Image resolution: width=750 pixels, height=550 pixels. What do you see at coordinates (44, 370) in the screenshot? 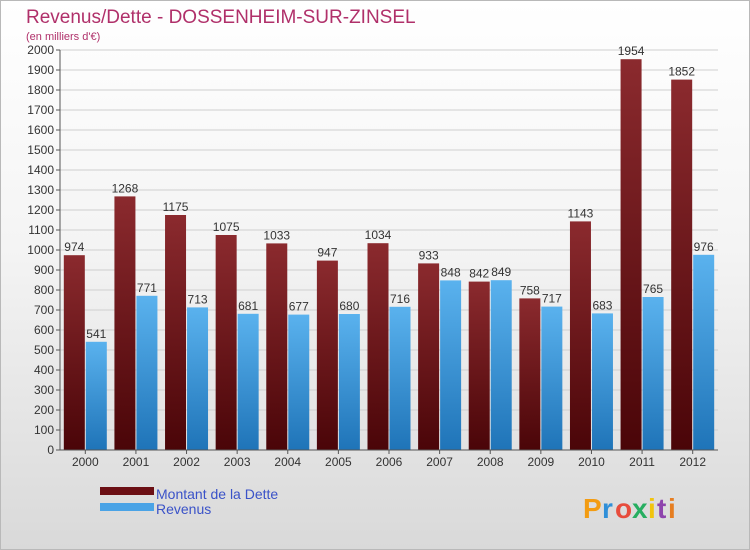
I see `y-tick-label: 400` at bounding box center [44, 370].